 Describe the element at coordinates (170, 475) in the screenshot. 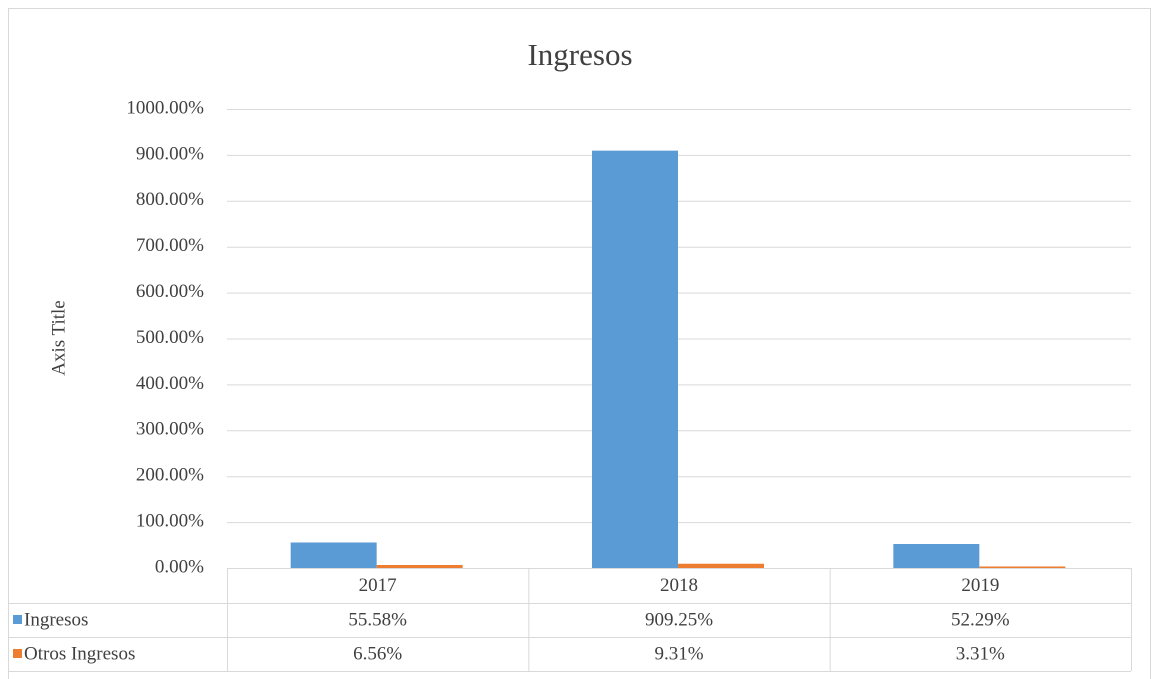

I see `y-tick-label: 200.00%` at that location.